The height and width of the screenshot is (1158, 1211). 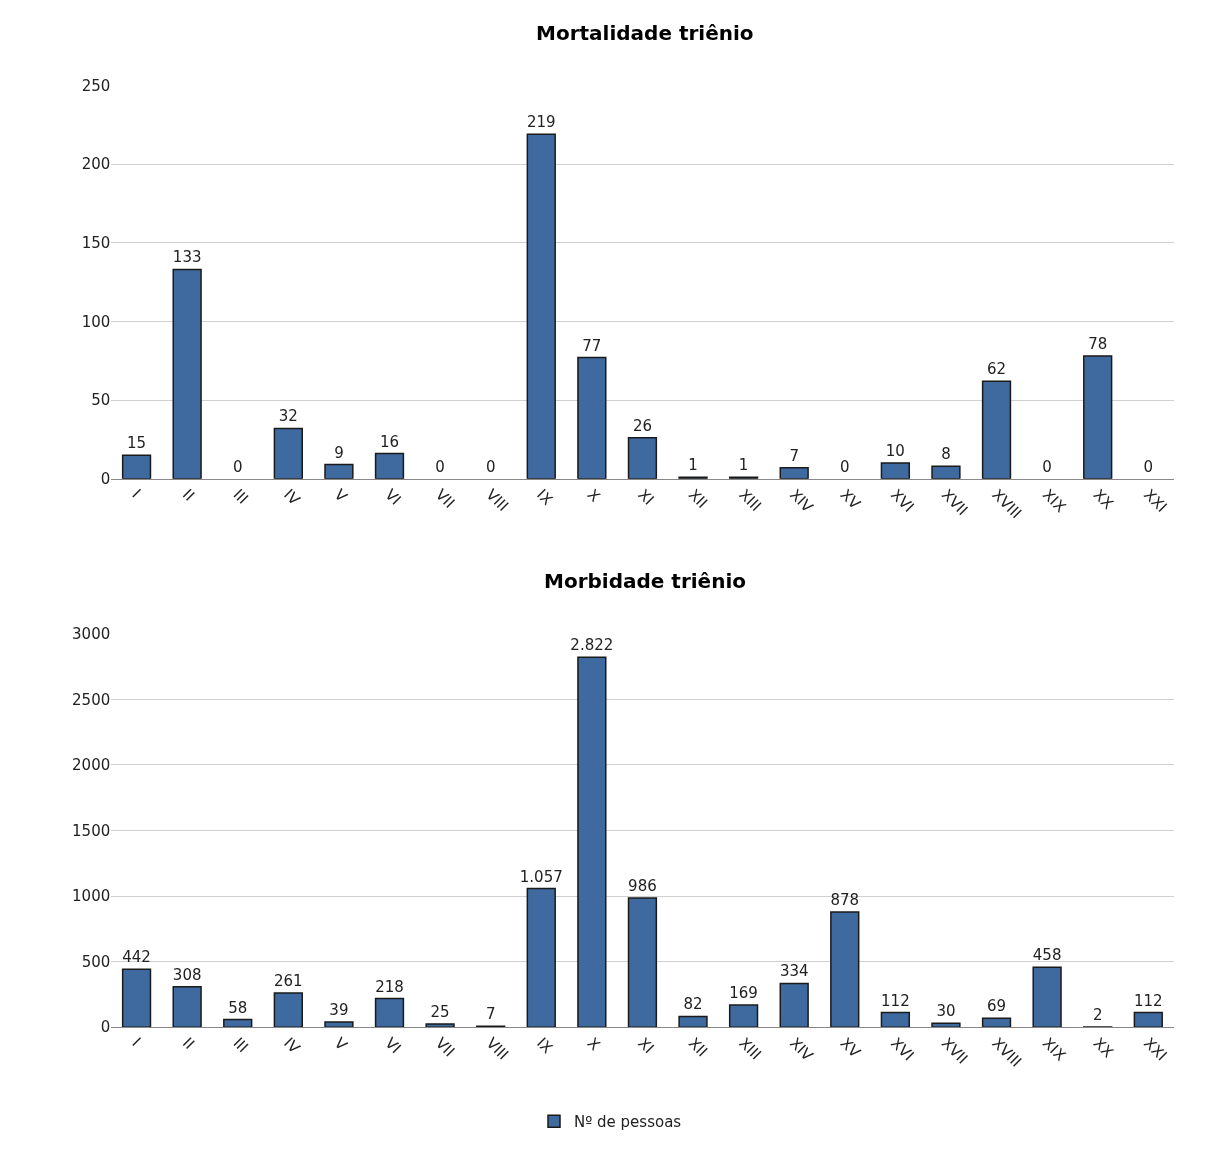 I want to click on y-tick-label: 1500, so click(x=91, y=830).